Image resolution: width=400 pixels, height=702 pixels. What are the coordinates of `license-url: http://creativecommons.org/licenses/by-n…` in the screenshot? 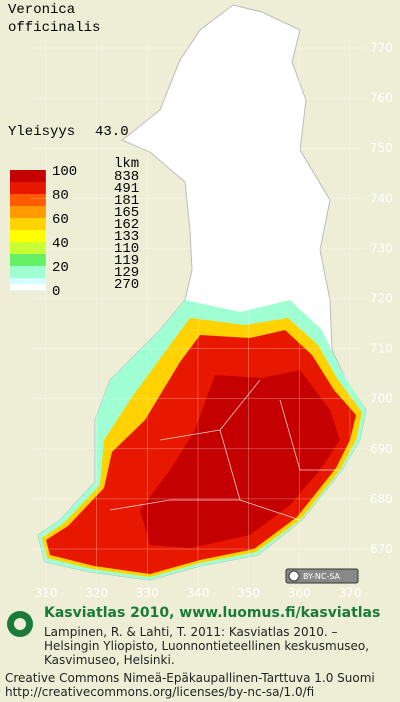 It's located at (159, 692).